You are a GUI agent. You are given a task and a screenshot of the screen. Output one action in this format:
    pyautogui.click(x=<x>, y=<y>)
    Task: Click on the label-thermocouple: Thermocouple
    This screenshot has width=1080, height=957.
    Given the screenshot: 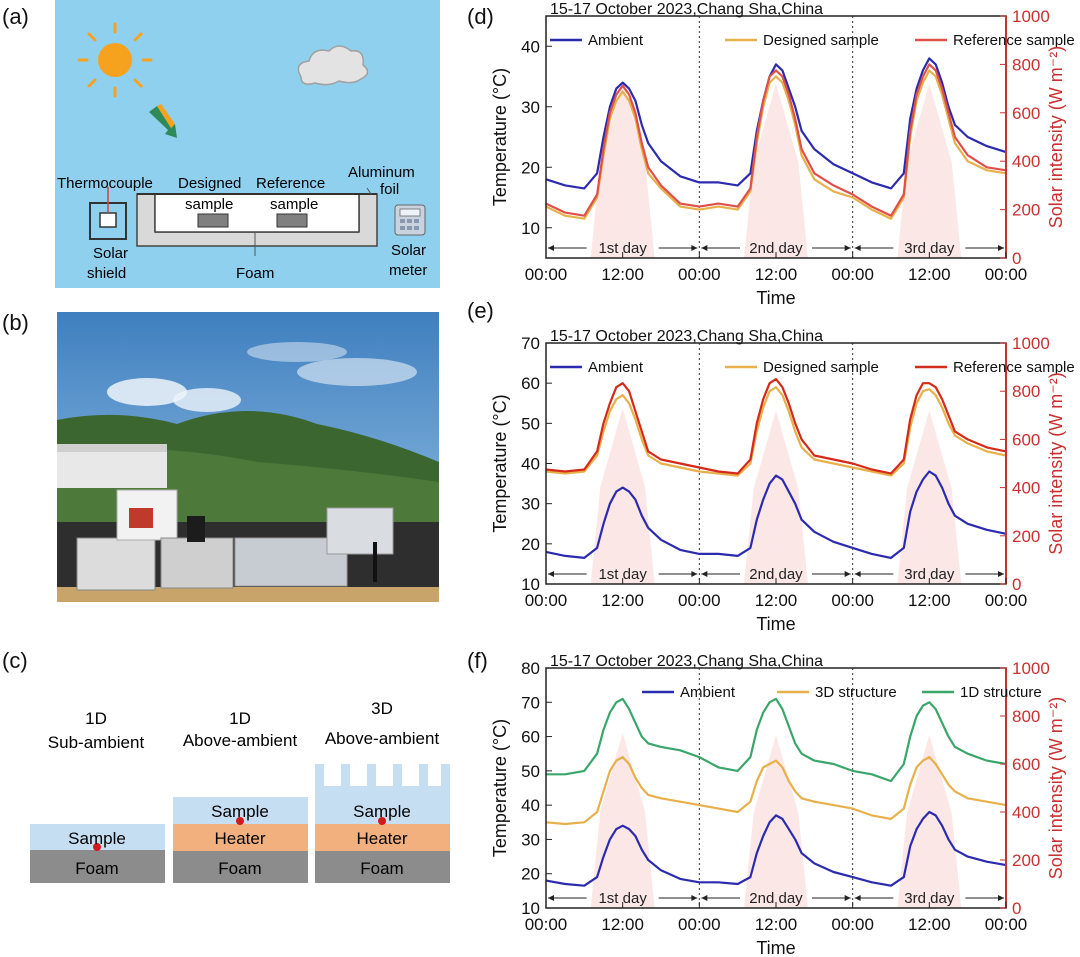 What is the action you would take?
    pyautogui.click(x=105, y=183)
    